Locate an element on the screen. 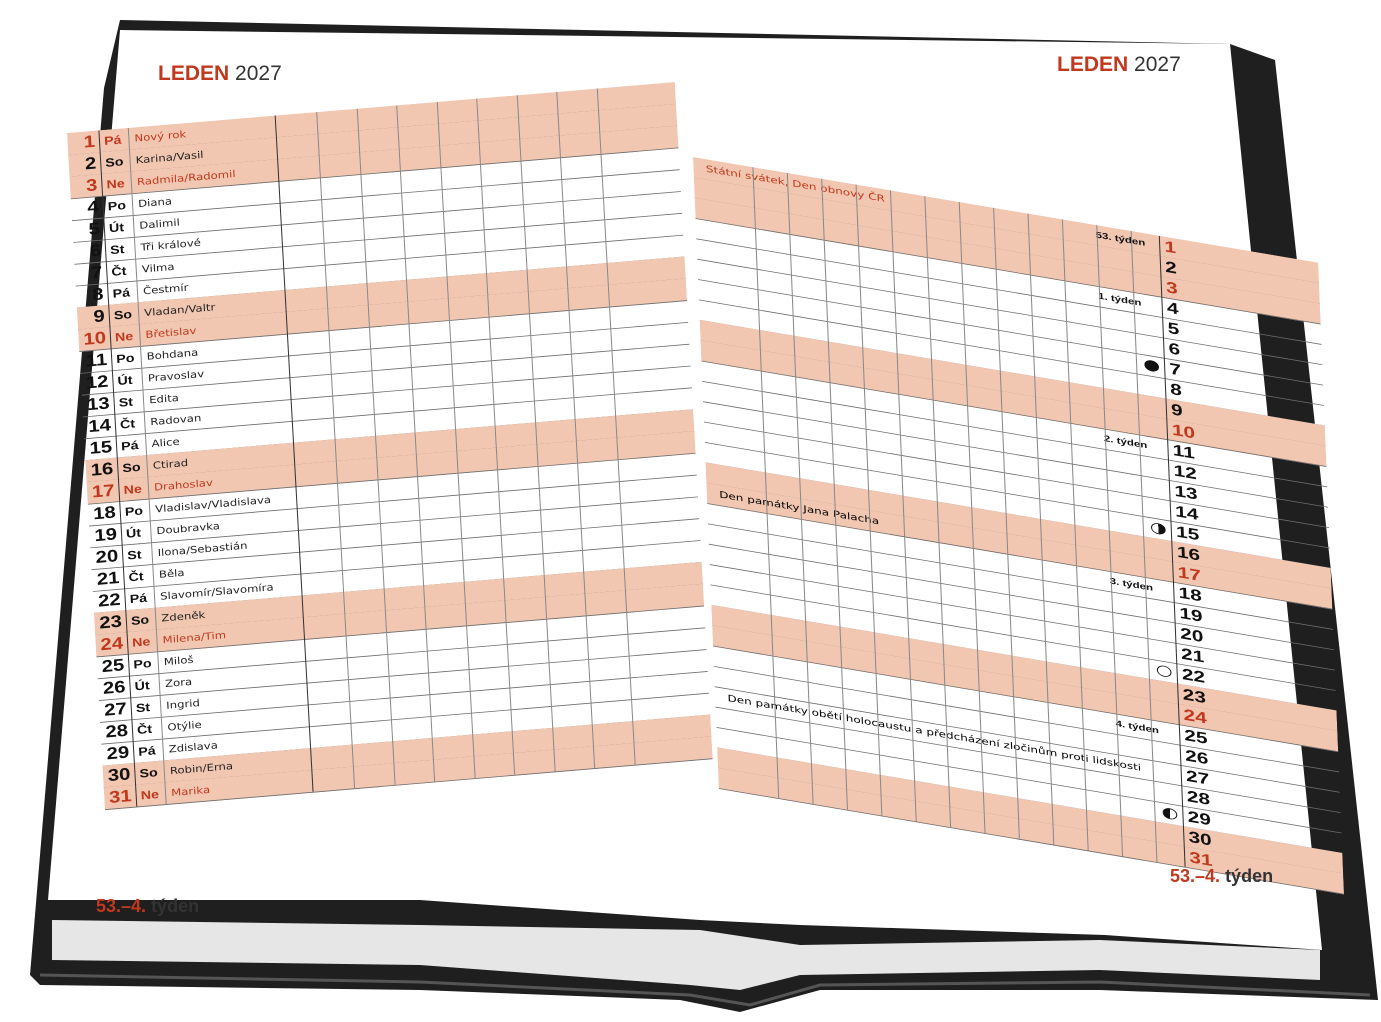  moon-first-quarter-icon is located at coordinates (1158, 529).